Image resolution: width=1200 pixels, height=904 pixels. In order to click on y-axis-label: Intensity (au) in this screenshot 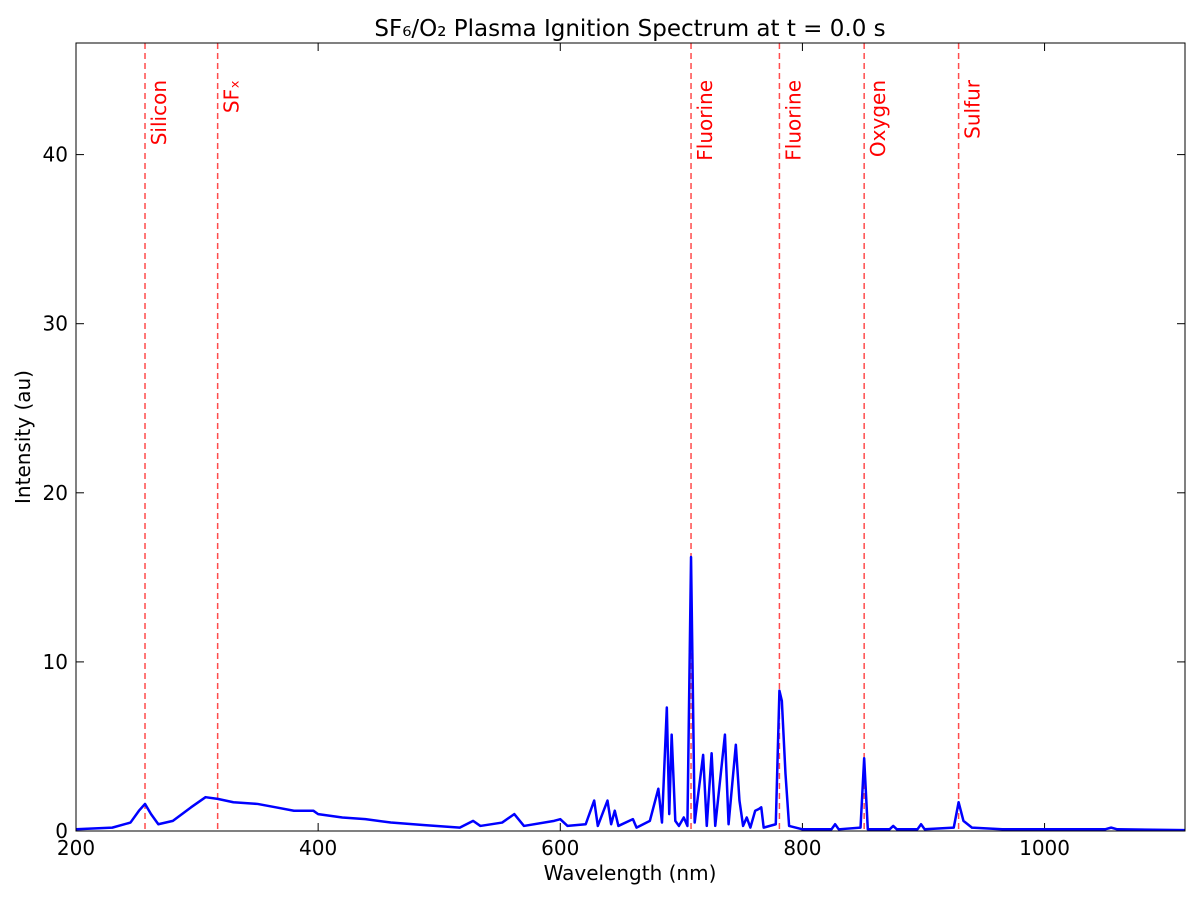, I will do `click(23, 437)`.